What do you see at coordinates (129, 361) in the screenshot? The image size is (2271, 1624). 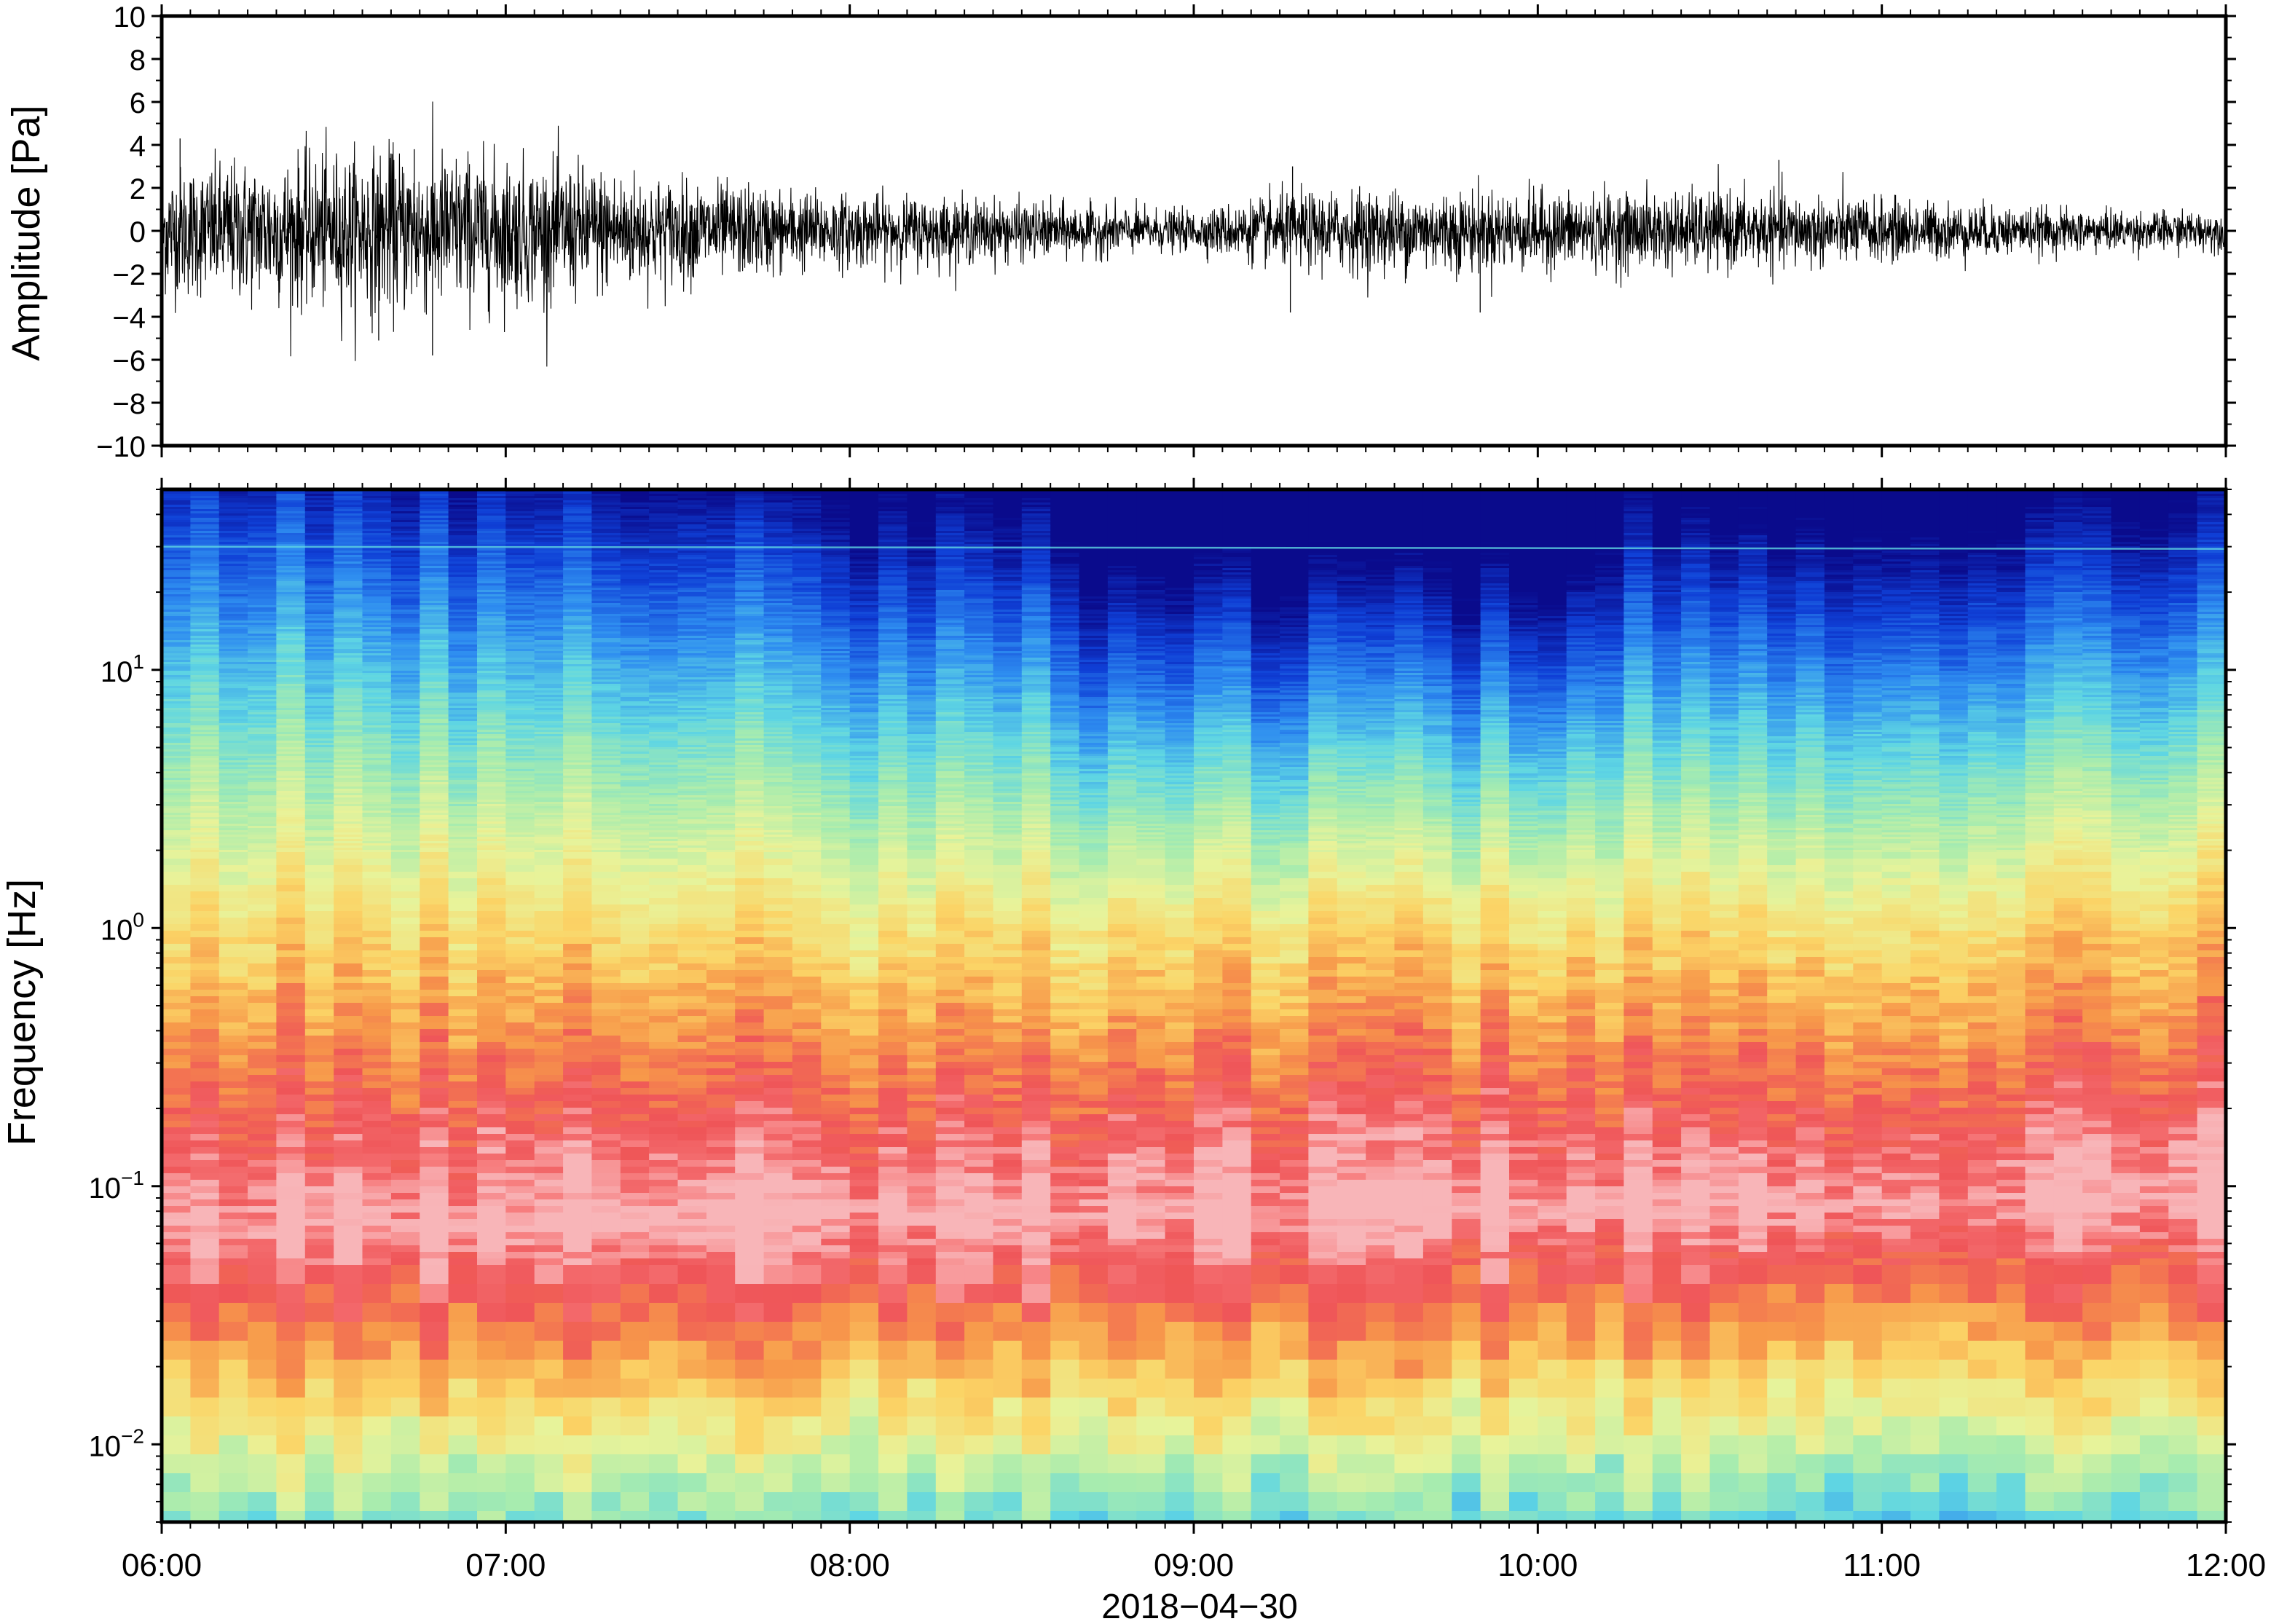 I see `amplitude-tick-label: −6` at bounding box center [129, 361].